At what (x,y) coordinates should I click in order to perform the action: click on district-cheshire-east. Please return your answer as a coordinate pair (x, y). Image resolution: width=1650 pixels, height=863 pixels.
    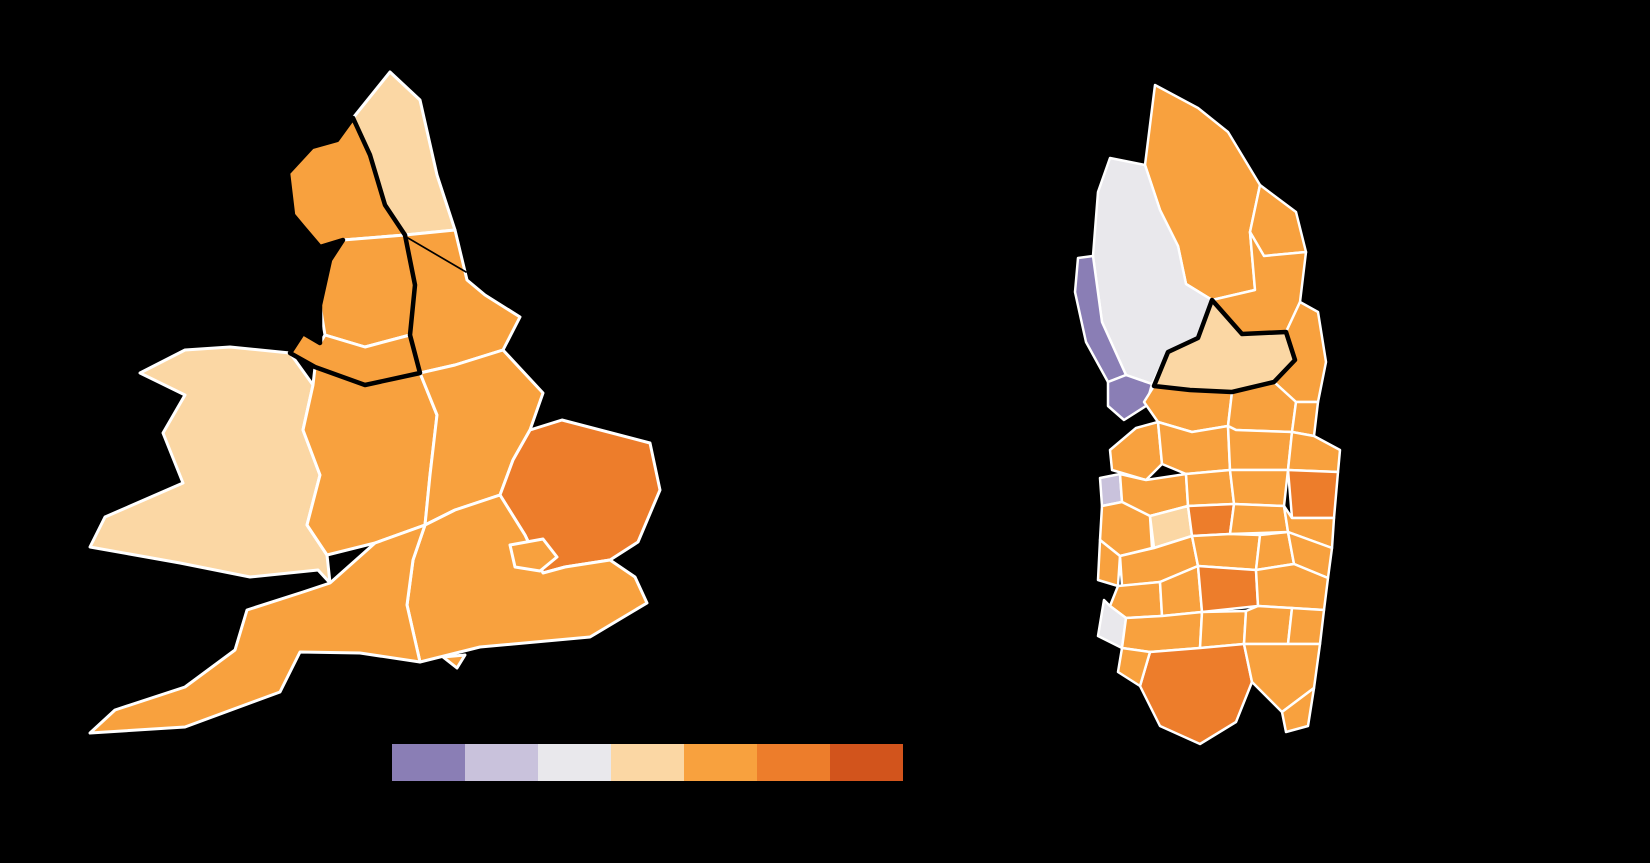
    Looking at the image, I should click on (1196, 694).